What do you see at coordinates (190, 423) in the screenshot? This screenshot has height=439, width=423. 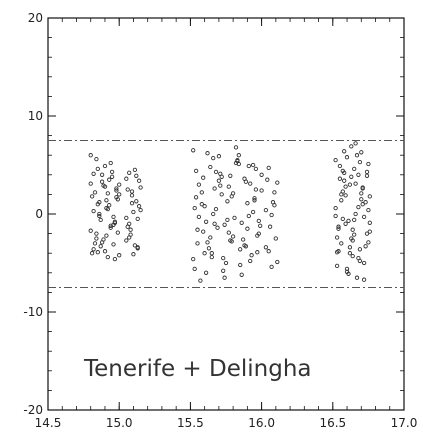 I see `x-tick-label: 15.5` at bounding box center [190, 423].